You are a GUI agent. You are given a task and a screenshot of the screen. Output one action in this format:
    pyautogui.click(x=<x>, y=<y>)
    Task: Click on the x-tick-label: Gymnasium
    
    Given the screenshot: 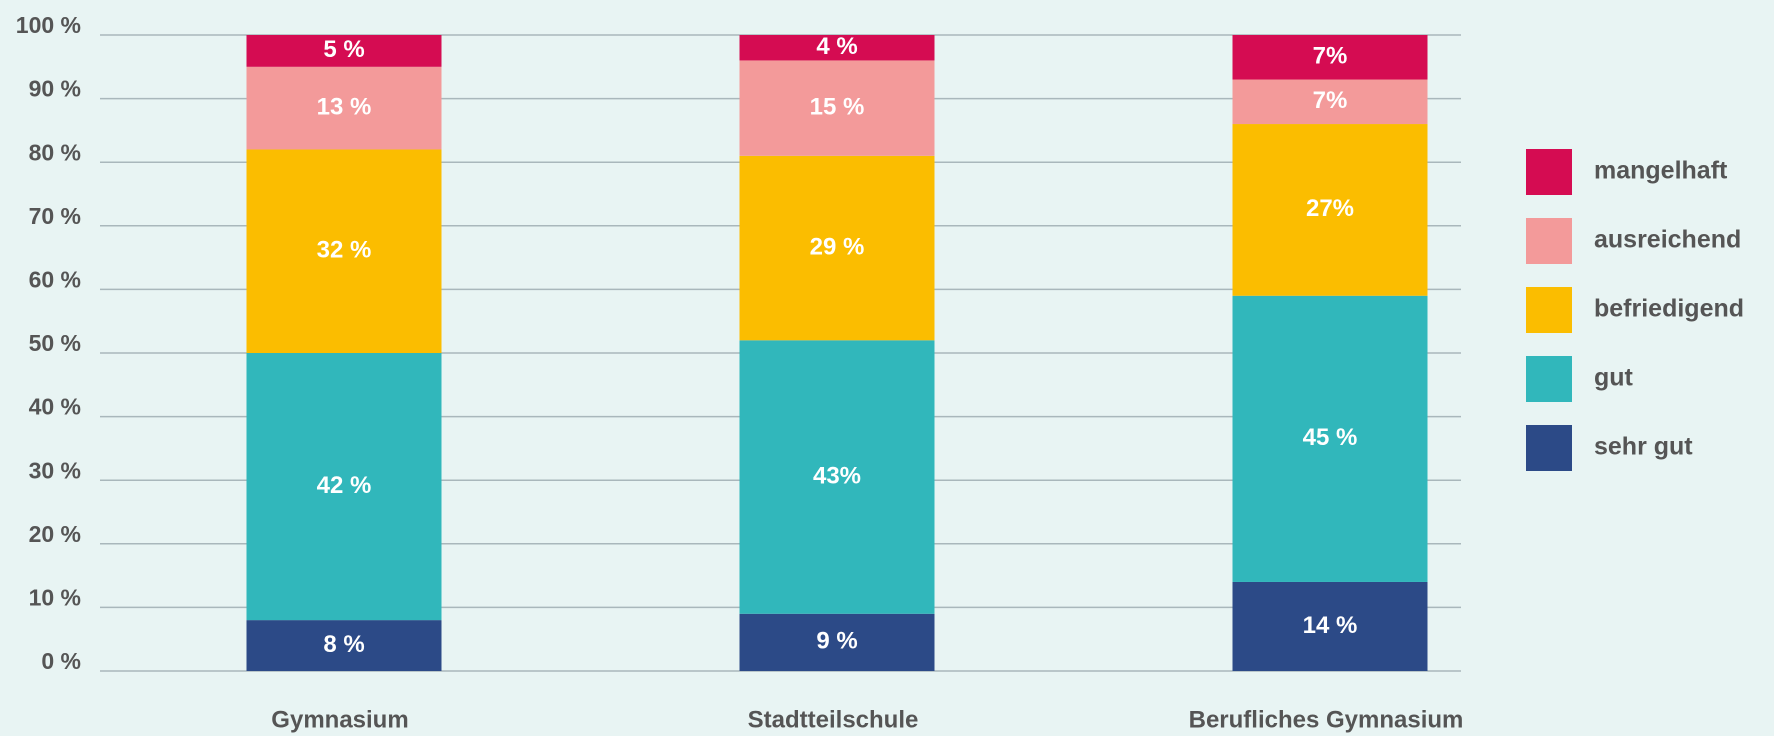 What is the action you would take?
    pyautogui.click(x=339, y=719)
    